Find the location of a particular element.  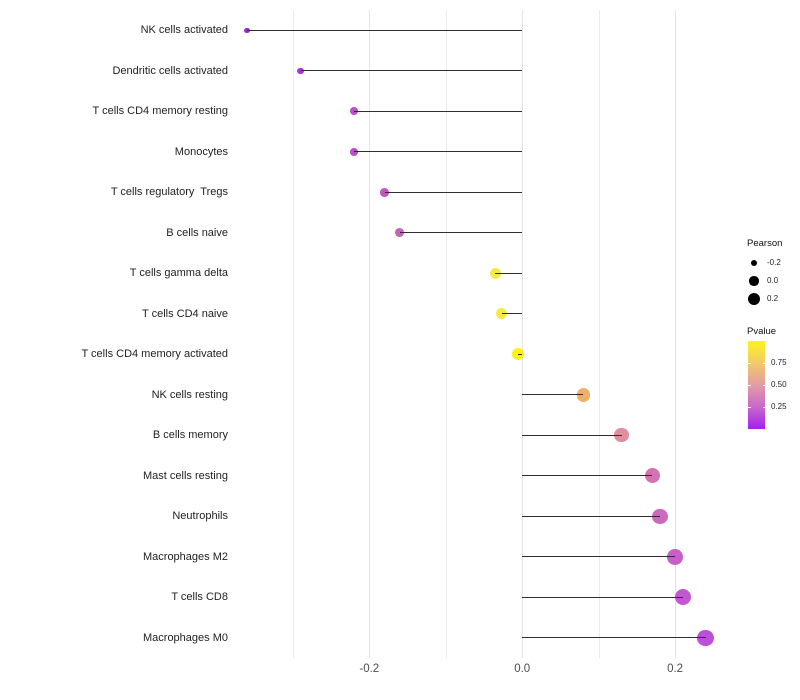

pvalue-gradient-bar is located at coordinates (756, 385).